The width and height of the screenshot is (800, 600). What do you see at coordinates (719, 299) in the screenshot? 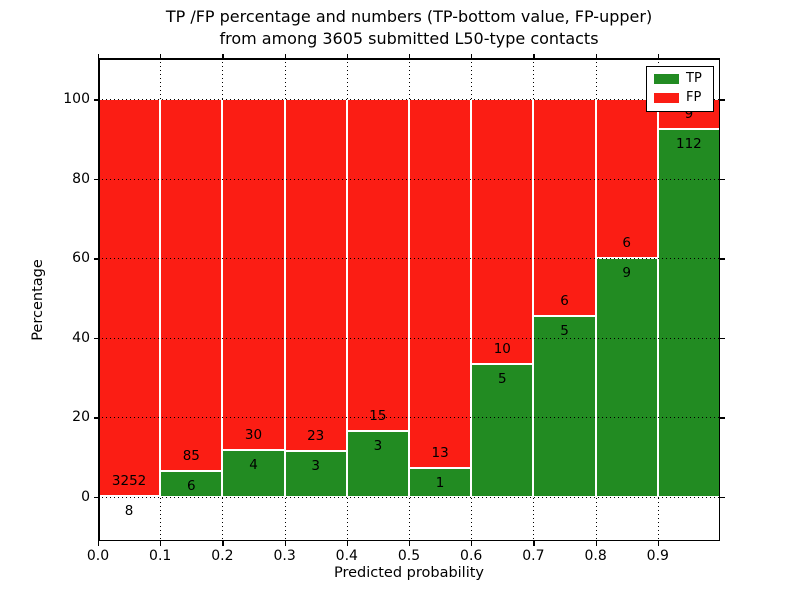
I see `axis-spine-right` at bounding box center [719, 299].